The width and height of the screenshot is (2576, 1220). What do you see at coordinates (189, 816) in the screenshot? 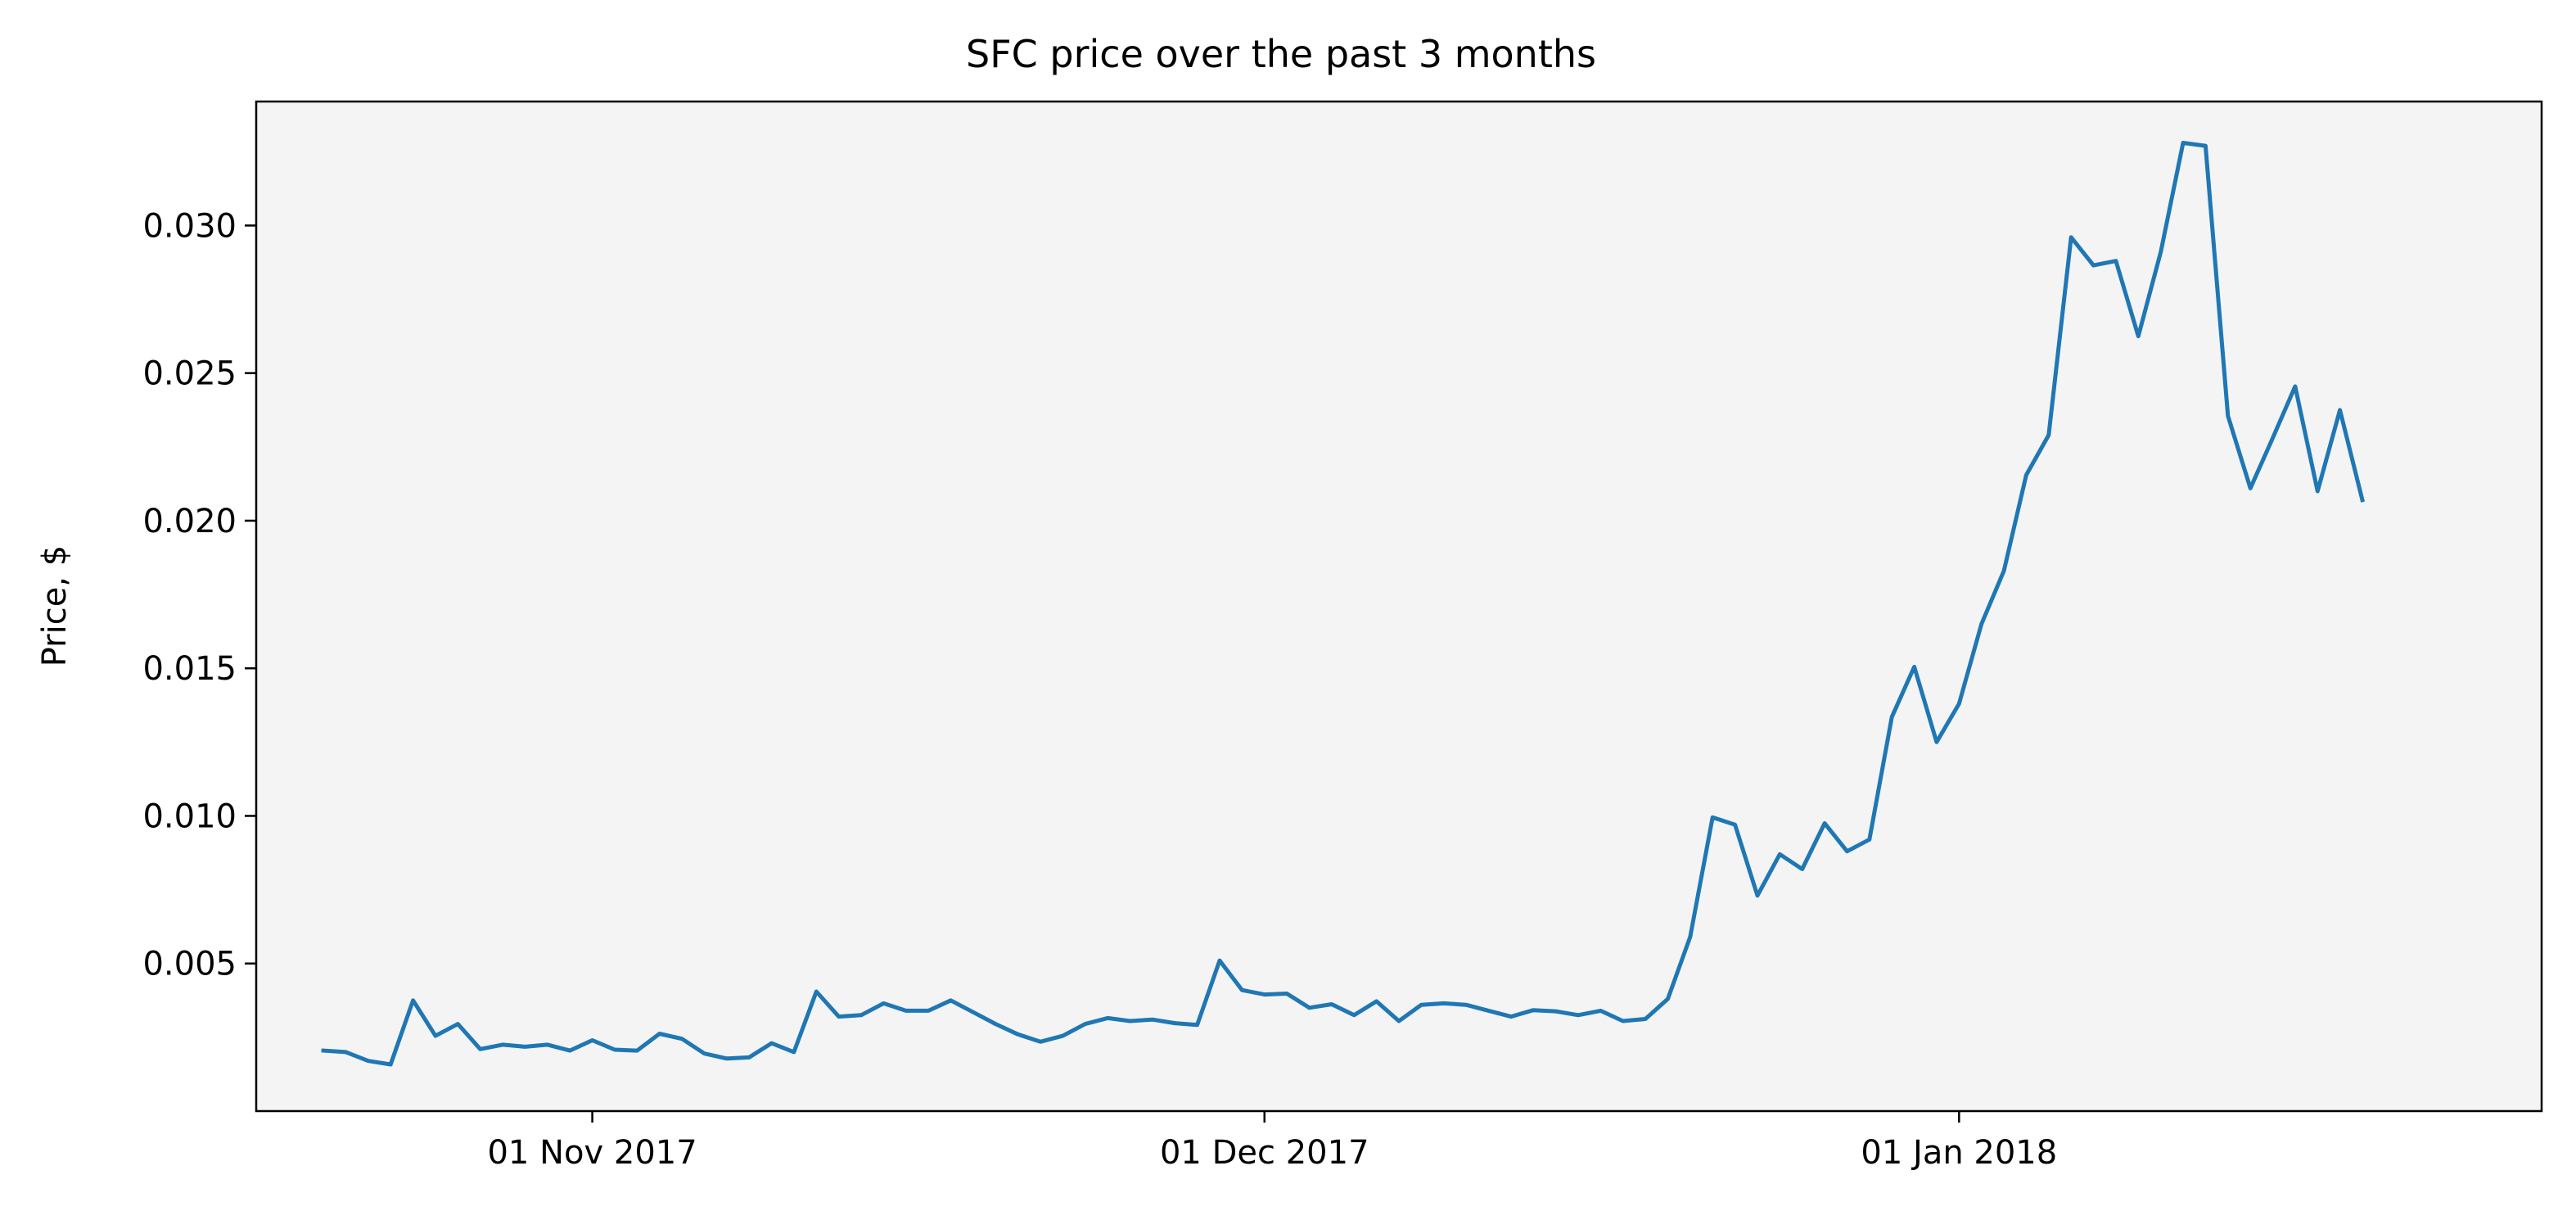
I see `y-tick-label: 0.010` at bounding box center [189, 816].